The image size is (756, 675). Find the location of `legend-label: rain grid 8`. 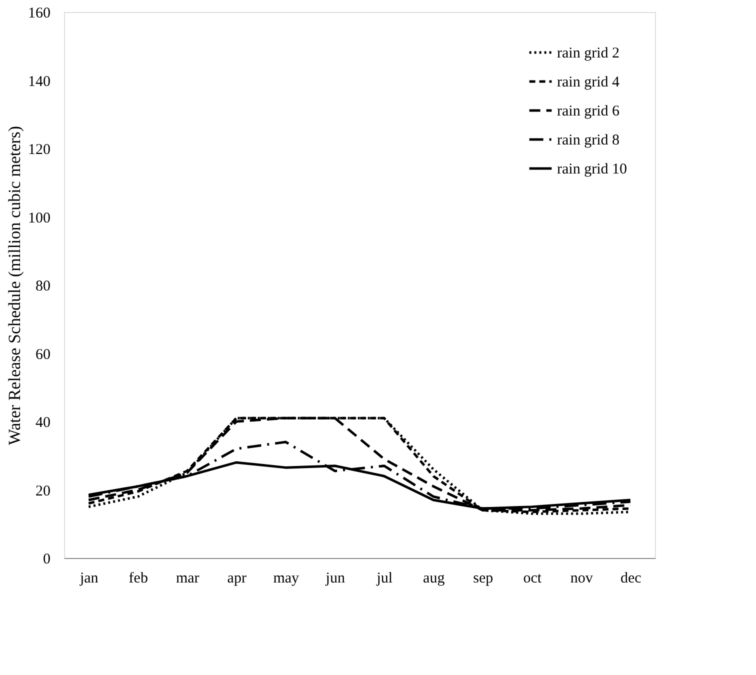

legend-label: rain grid 8 is located at coordinates (588, 140).